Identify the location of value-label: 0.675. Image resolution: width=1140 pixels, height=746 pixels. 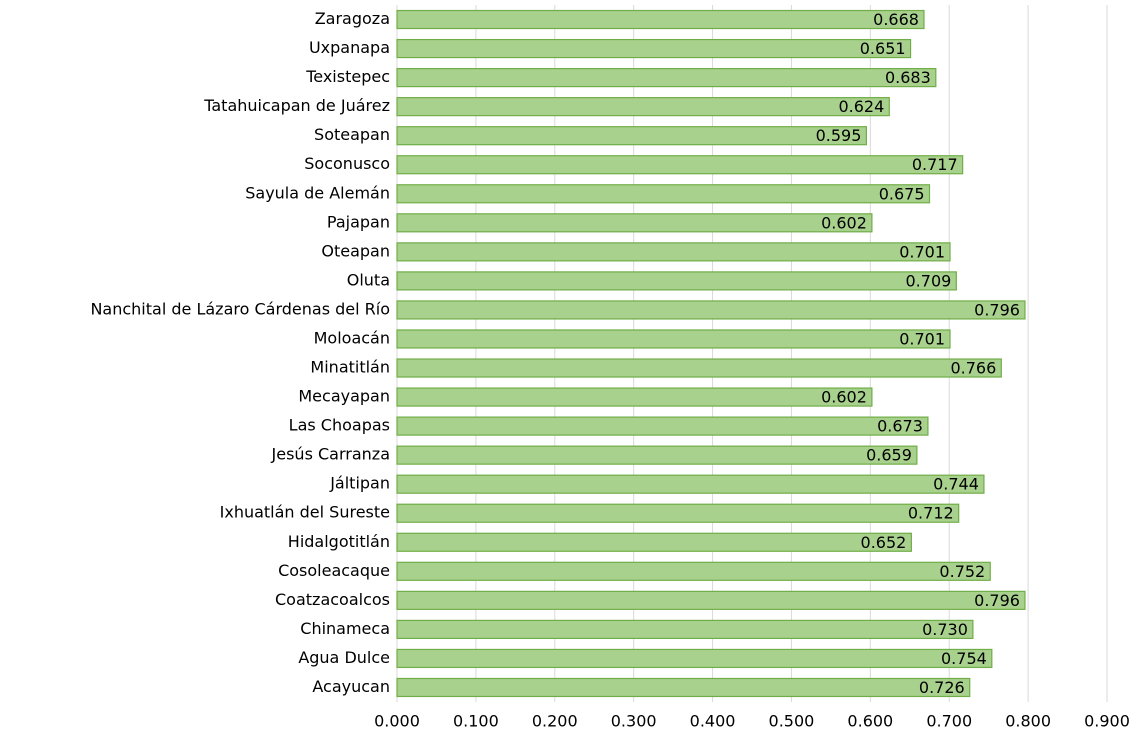
(902, 193).